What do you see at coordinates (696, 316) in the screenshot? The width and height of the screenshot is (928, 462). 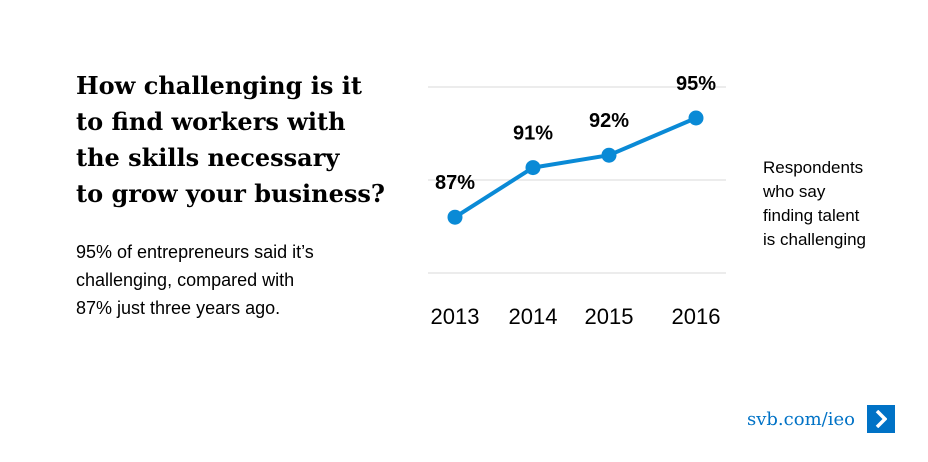 I see `x-tick-label: 2016` at bounding box center [696, 316].